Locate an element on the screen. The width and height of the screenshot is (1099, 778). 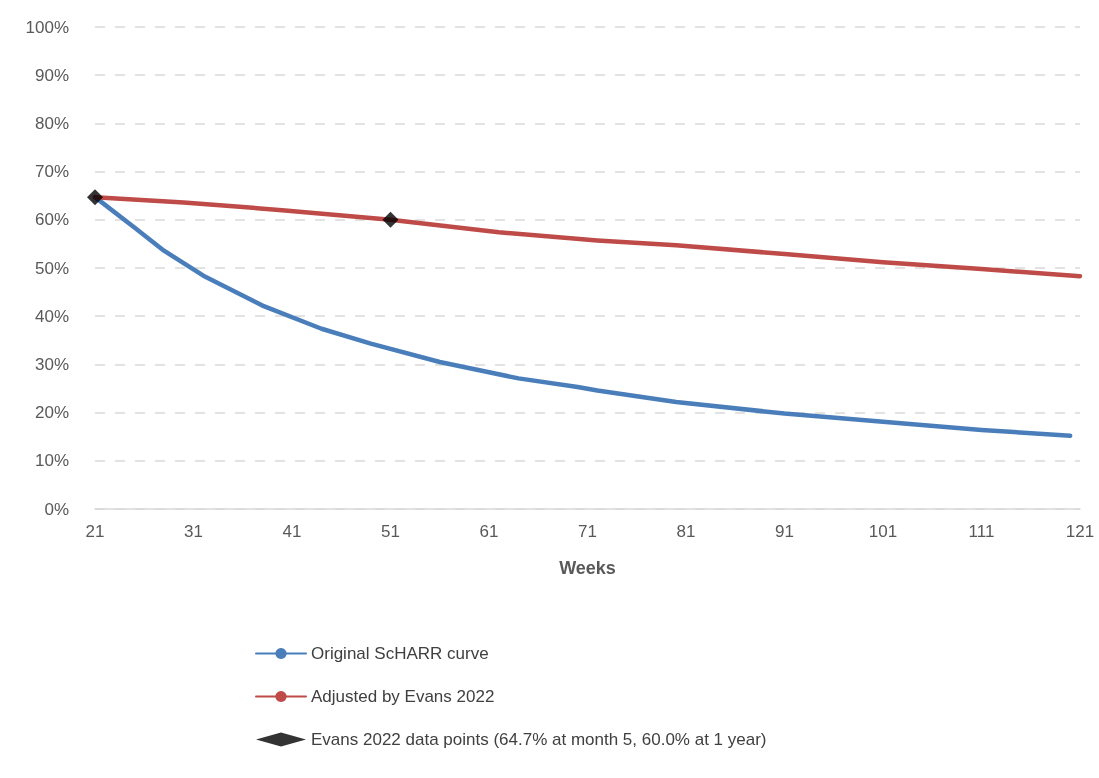
x-tick-label: 31 is located at coordinates (193, 531).